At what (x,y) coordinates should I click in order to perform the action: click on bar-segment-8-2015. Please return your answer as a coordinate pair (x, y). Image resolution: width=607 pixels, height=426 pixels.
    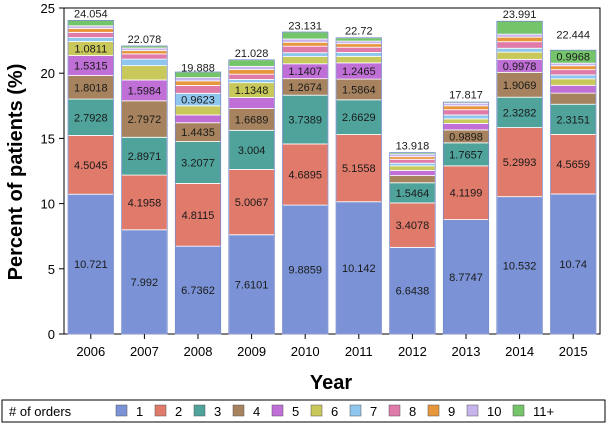
    Looking at the image, I should click on (573, 72).